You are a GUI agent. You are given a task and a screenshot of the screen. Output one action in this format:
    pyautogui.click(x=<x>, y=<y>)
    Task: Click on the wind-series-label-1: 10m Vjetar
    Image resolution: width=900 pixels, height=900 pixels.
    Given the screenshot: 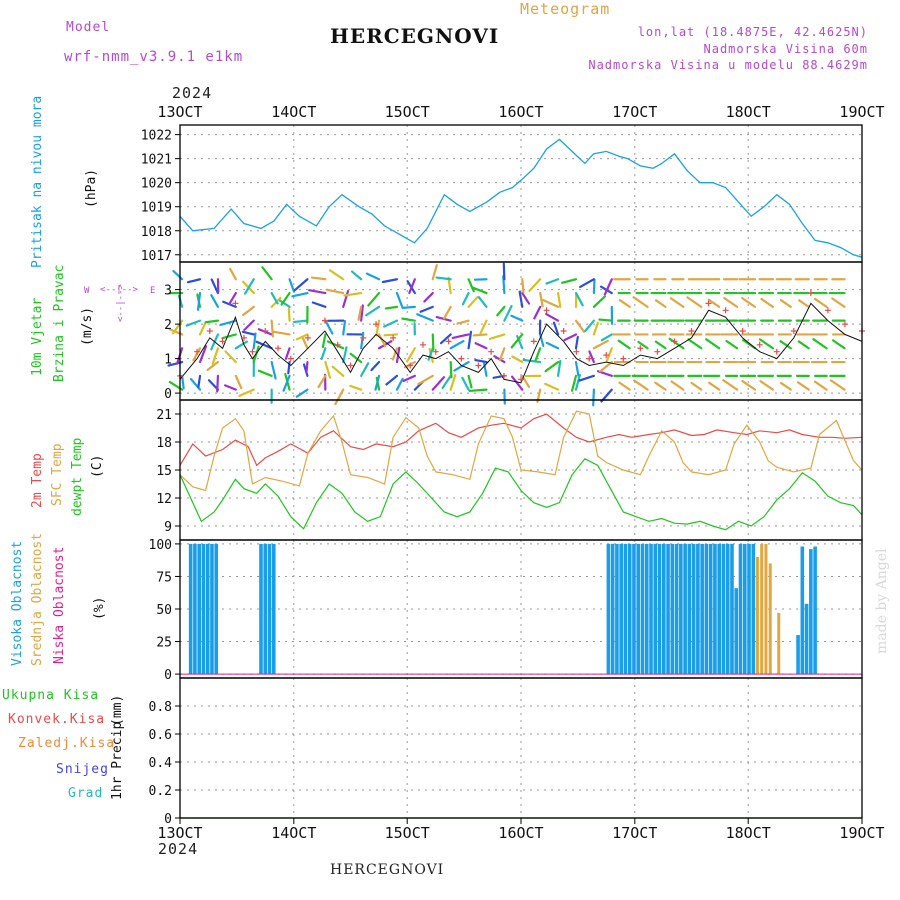 What is the action you would take?
    pyautogui.click(x=37, y=336)
    